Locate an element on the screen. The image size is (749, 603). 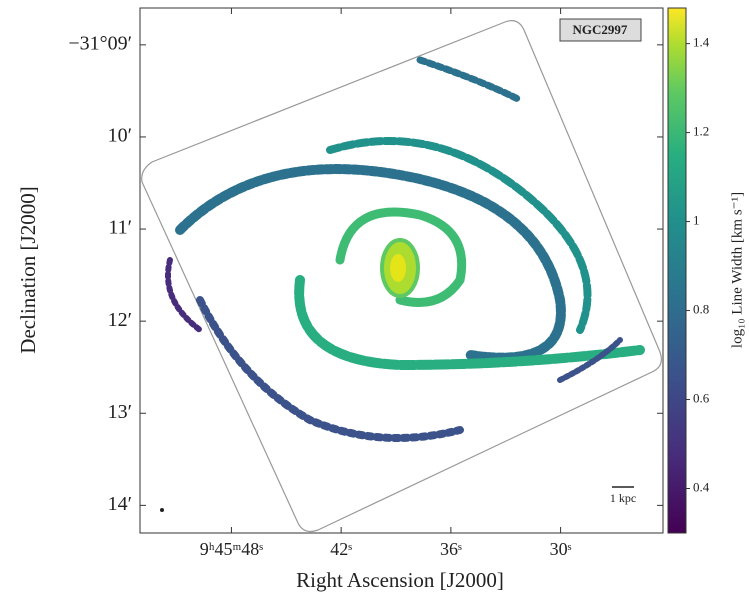
colorbar-tick-label: 0.8 is located at coordinates (701, 309).